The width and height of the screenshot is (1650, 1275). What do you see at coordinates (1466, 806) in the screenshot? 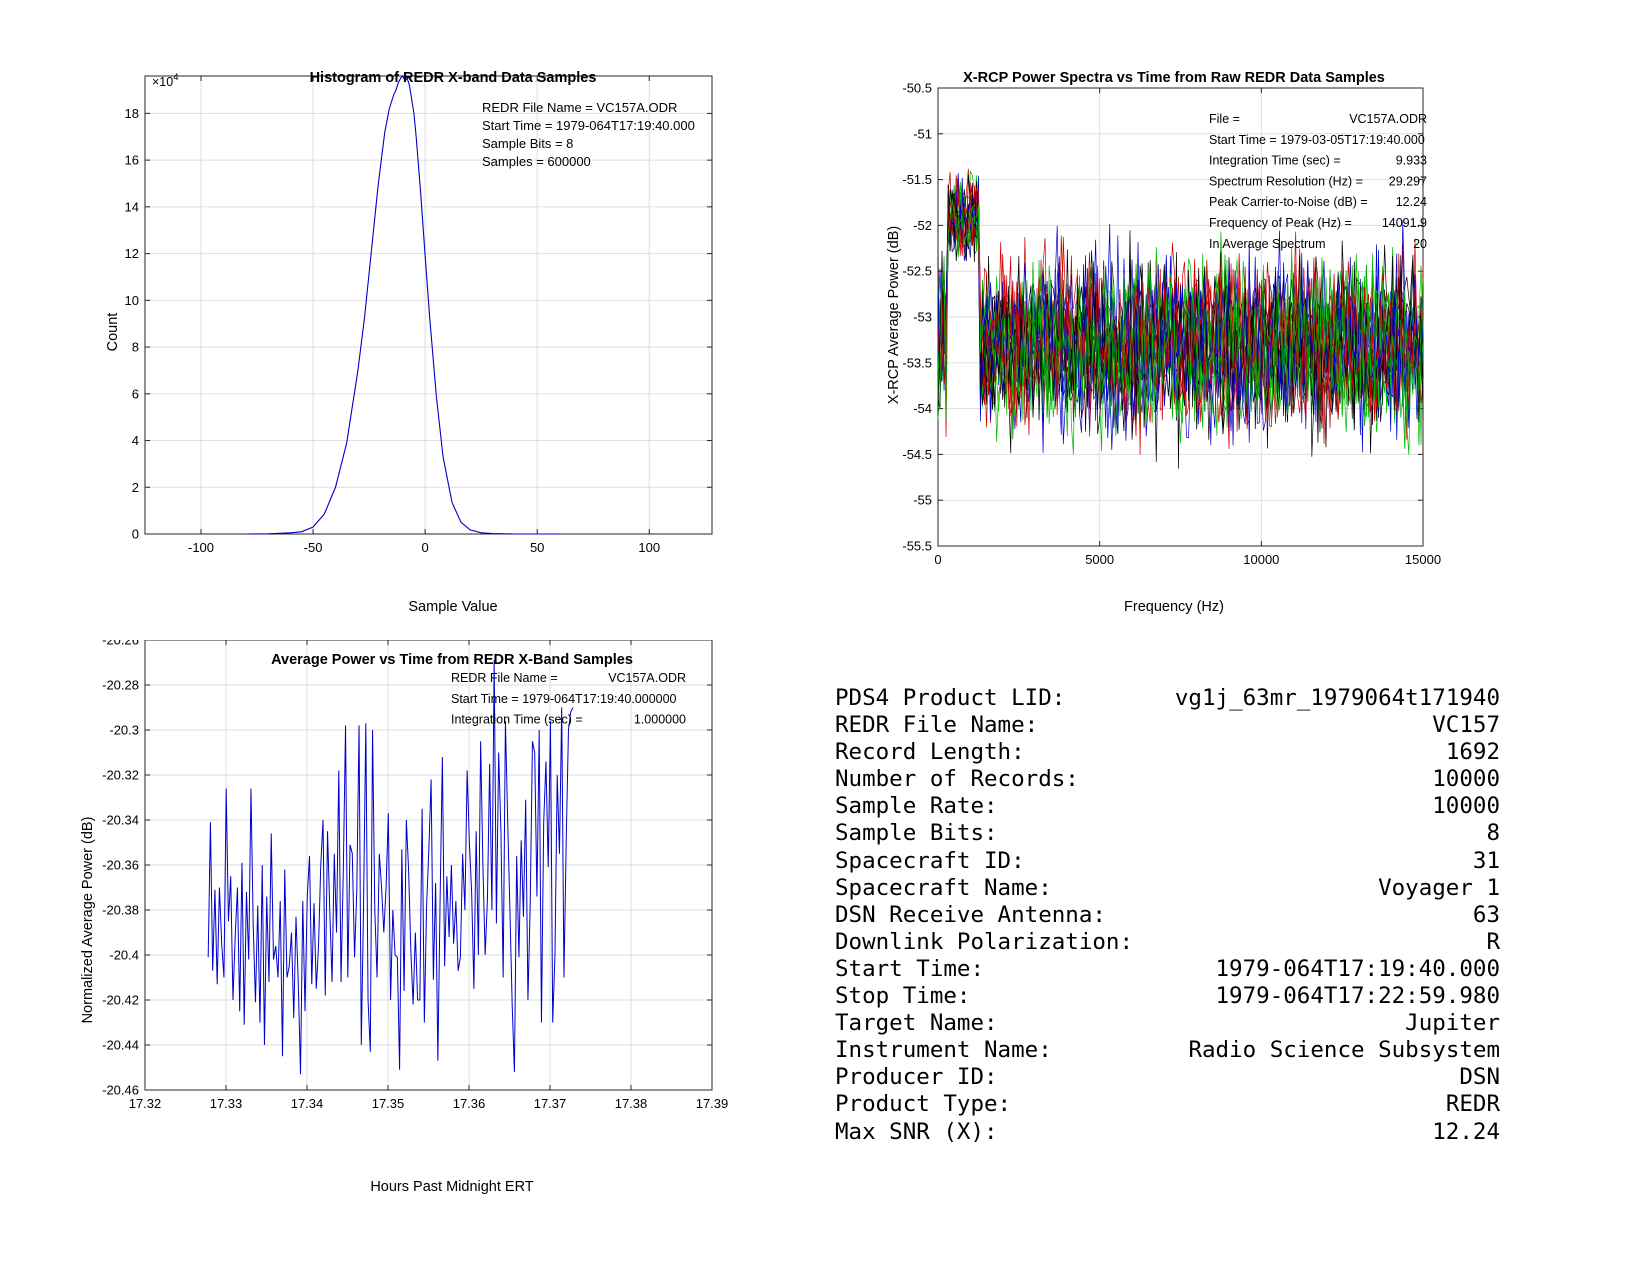
I see `info-value: 10000` at bounding box center [1466, 806].